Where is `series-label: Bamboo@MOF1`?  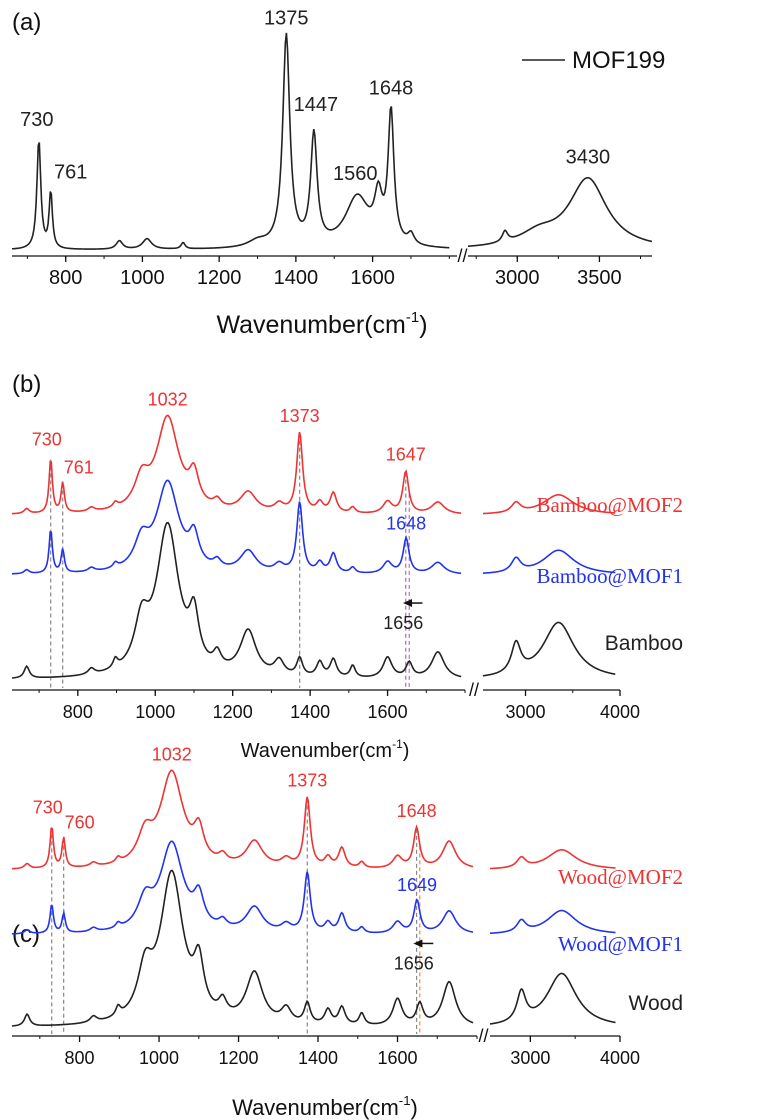
series-label: Bamboo@MOF1 is located at coordinates (609, 576).